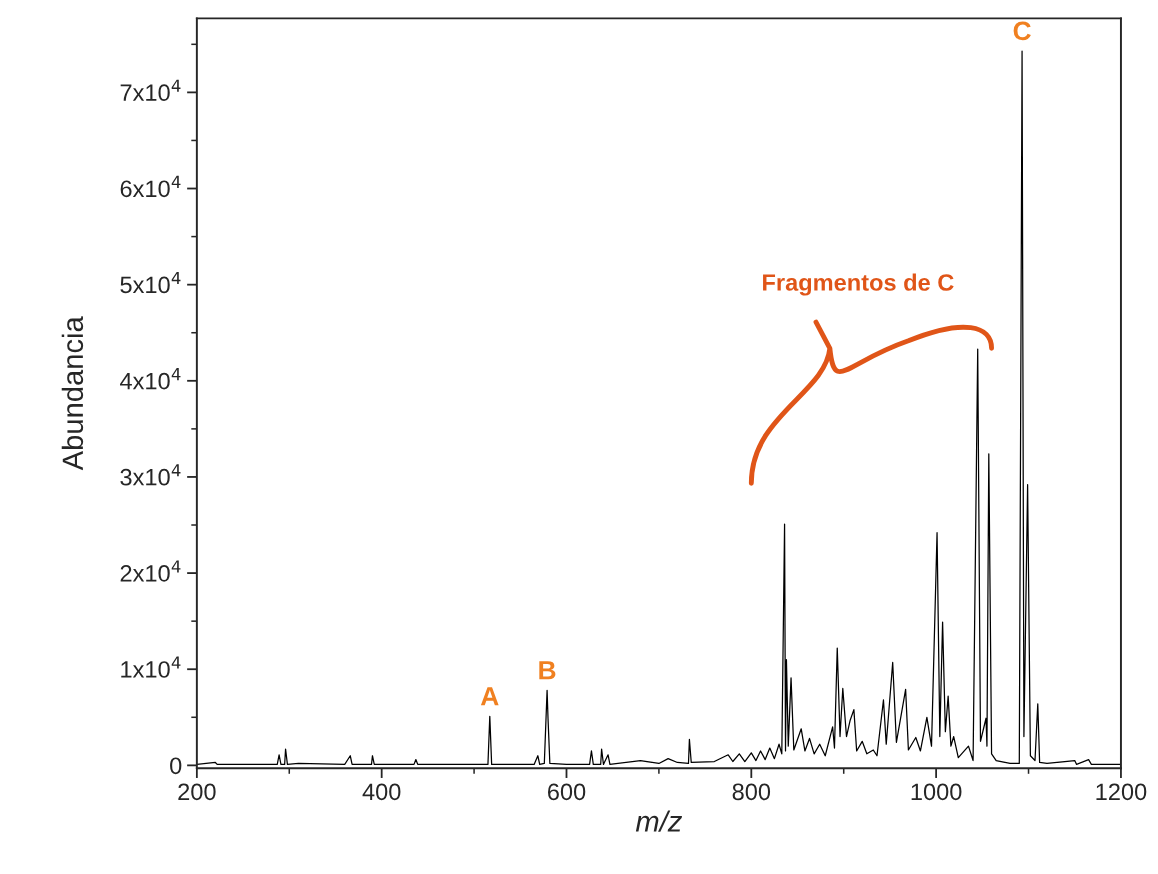 This screenshot has height=874, width=1158. Describe the element at coordinates (176, 766) in the screenshot. I see `y-tick-label: 0` at that location.